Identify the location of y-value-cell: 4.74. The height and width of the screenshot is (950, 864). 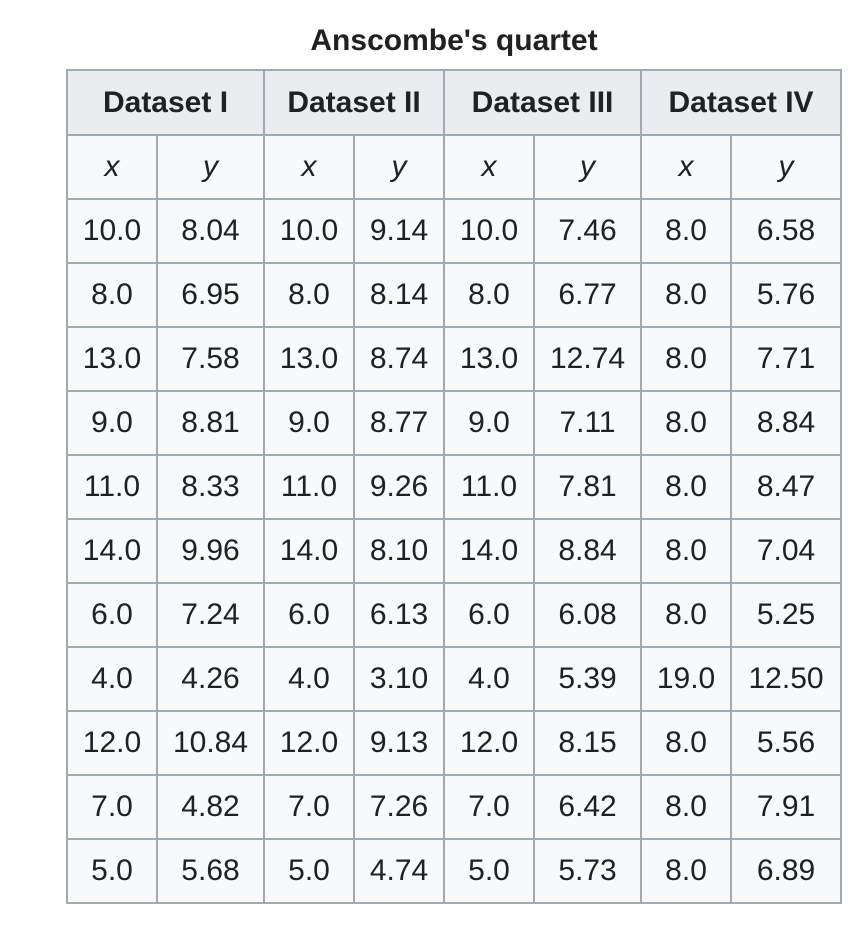
(399, 871).